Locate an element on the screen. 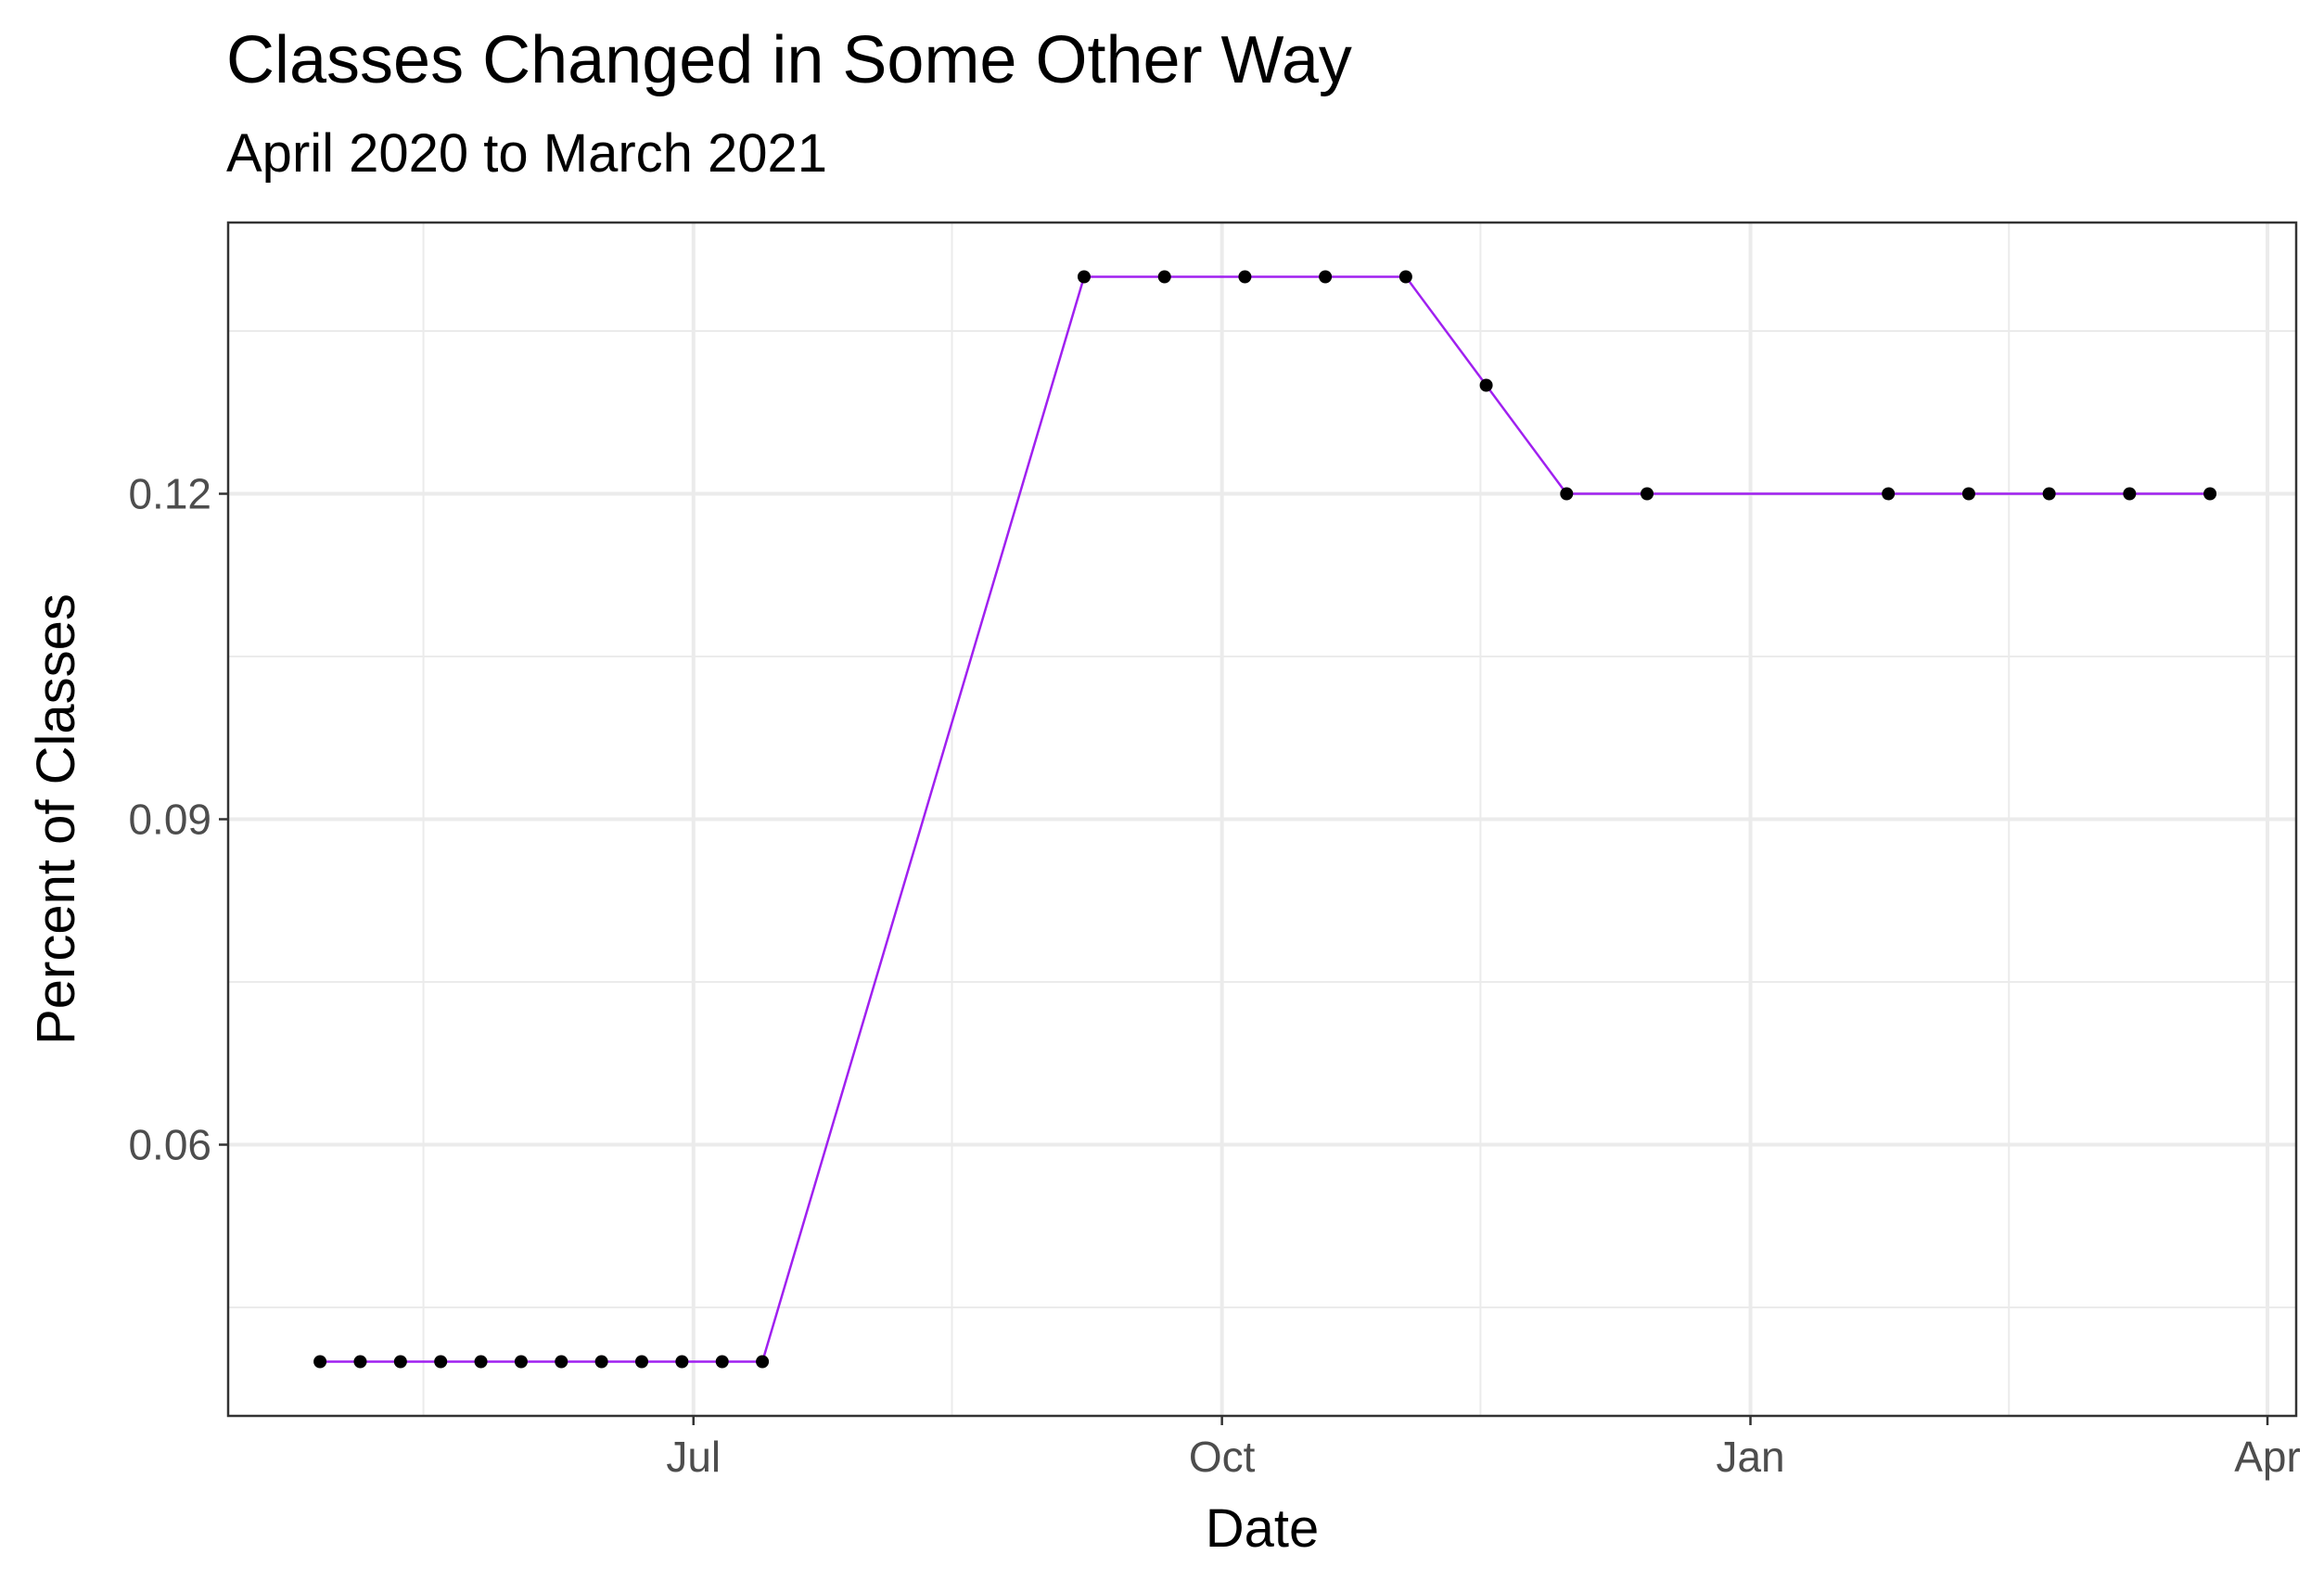  x-tick-label: Apr is located at coordinates (2267, 1457).